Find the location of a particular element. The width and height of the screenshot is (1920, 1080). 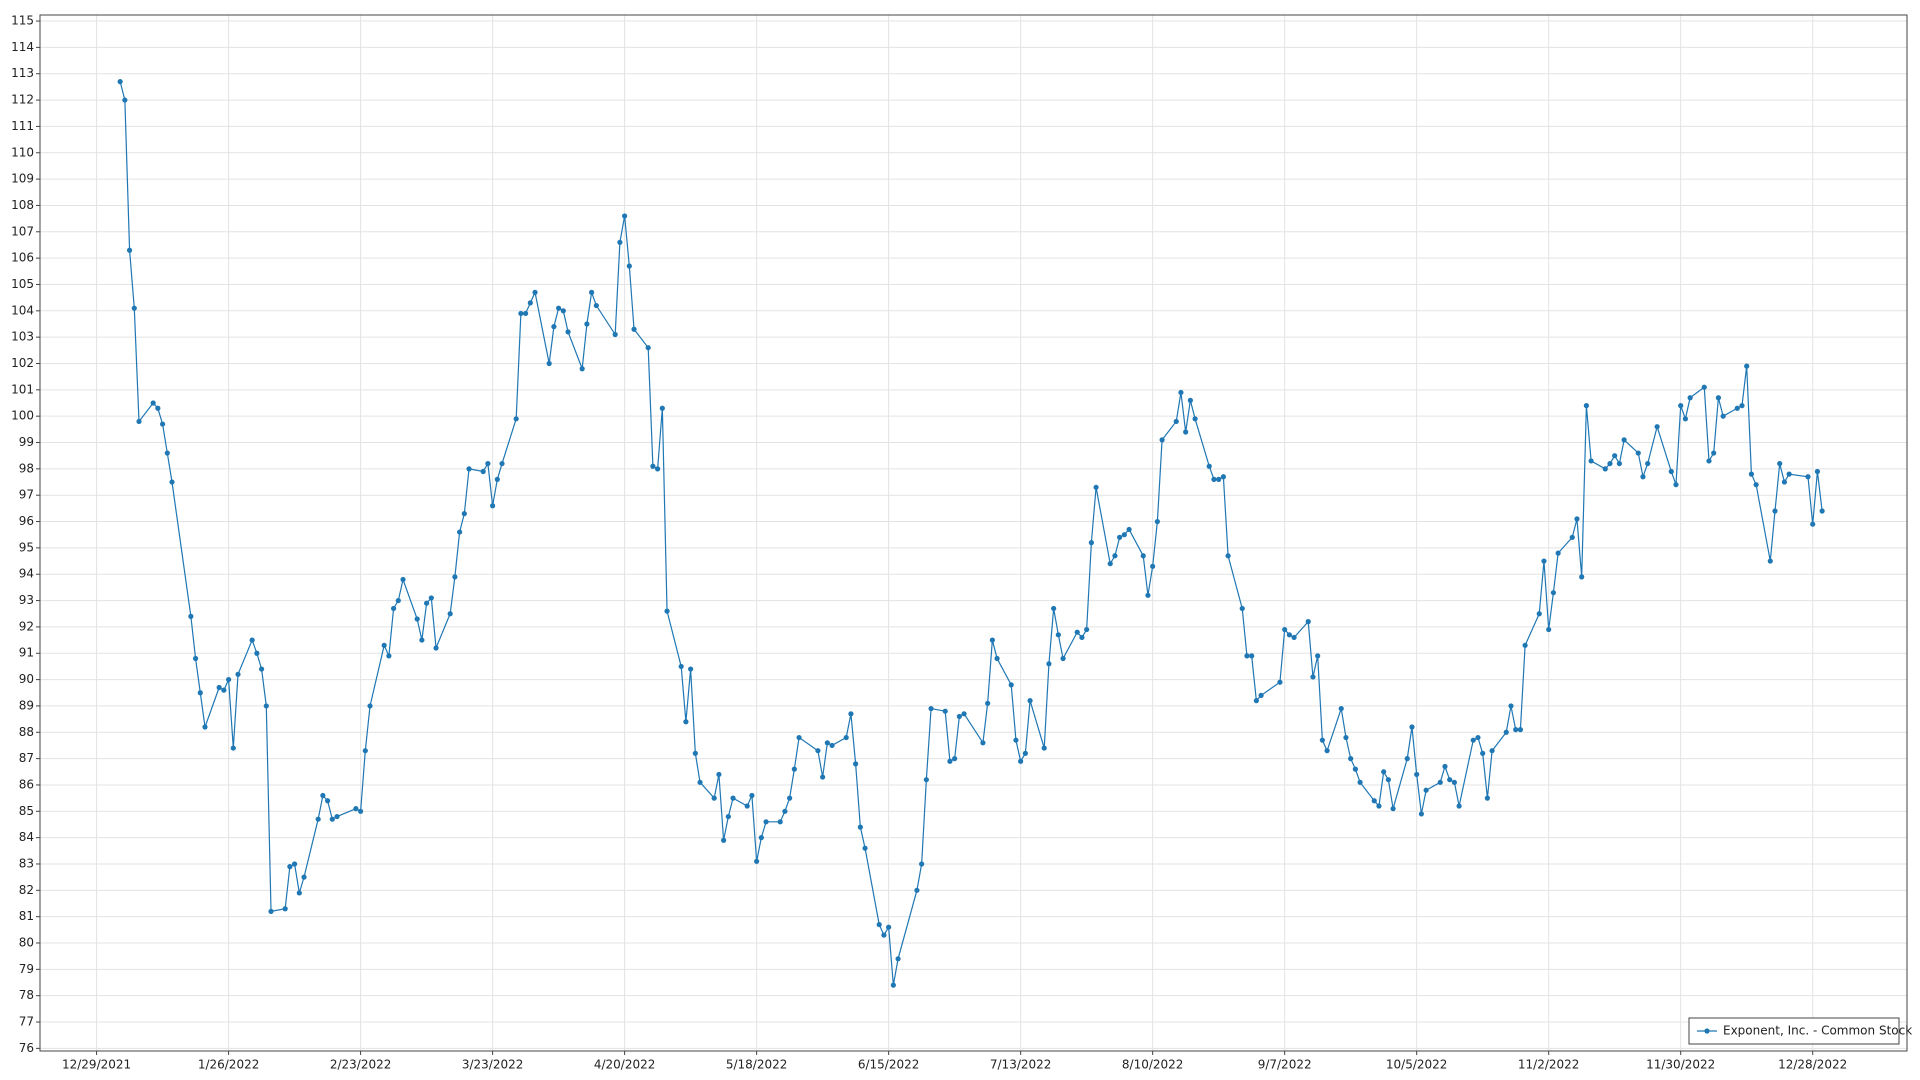

y-tick-label: 114 is located at coordinates (22, 47).